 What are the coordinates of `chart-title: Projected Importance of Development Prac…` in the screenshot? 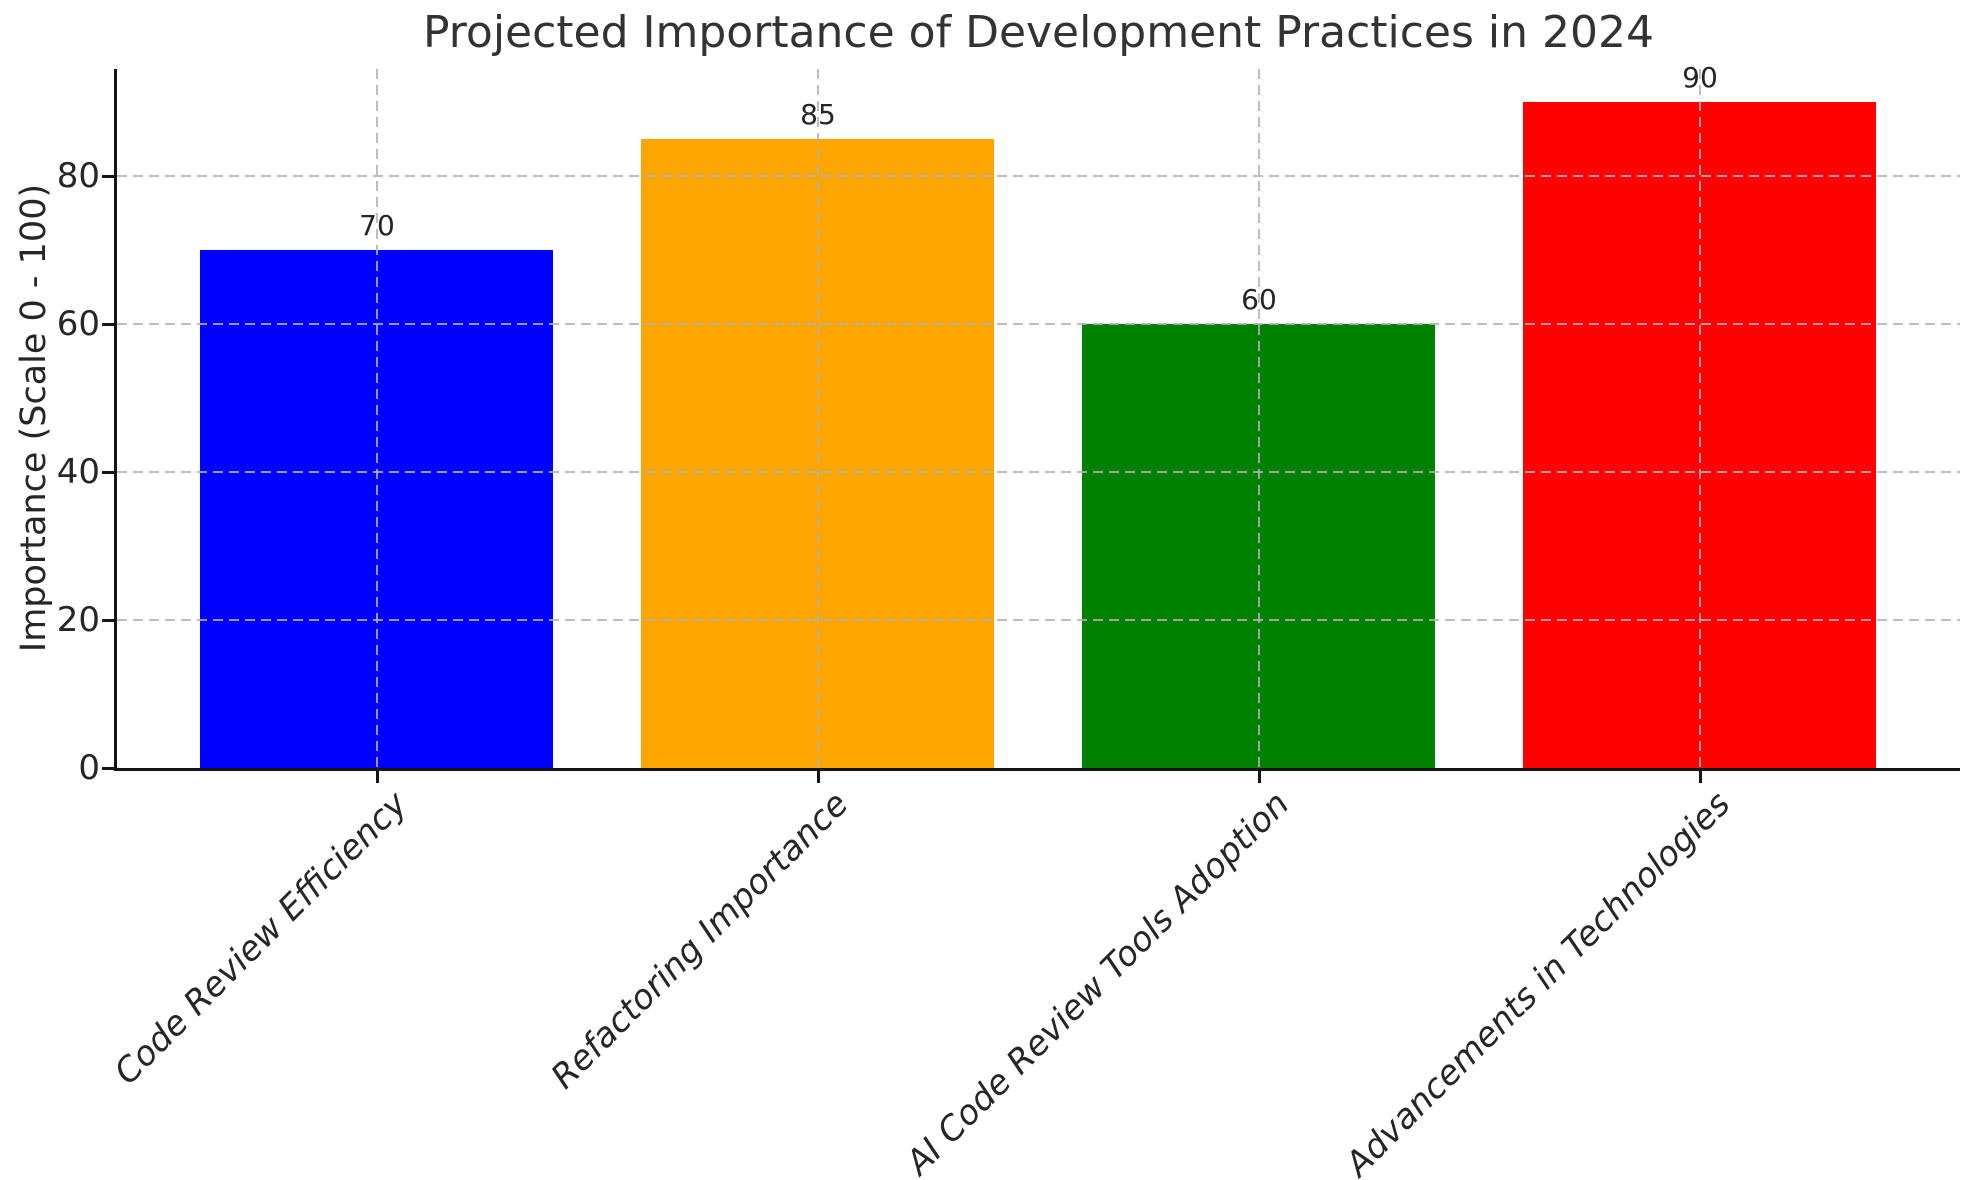 It's located at (1038, 32).